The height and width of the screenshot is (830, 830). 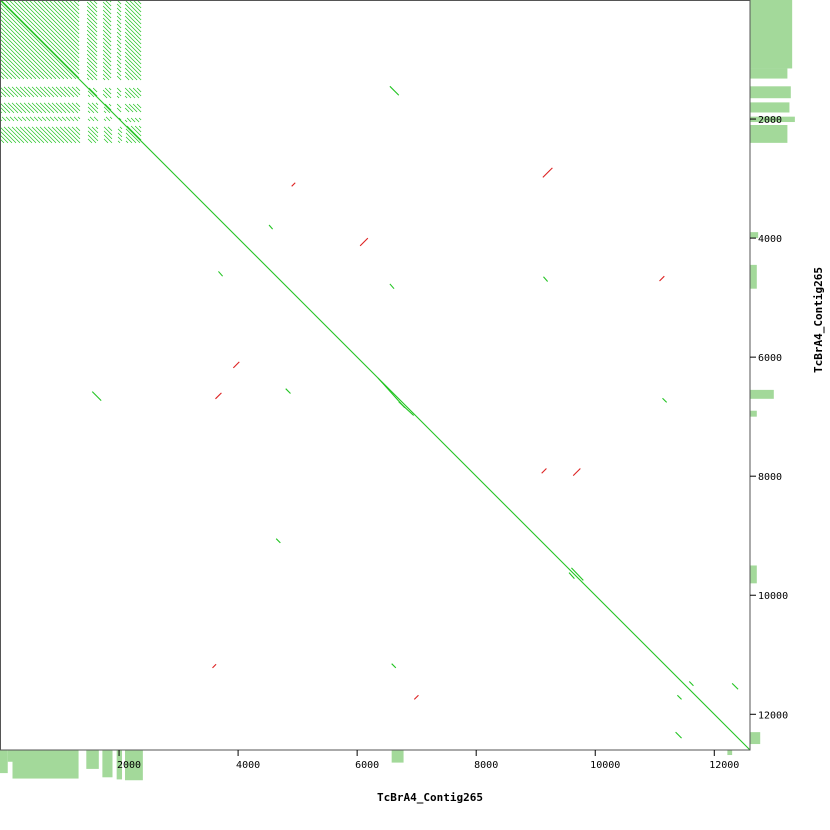 I want to click on x-tick-label: 8000, so click(x=486, y=765).